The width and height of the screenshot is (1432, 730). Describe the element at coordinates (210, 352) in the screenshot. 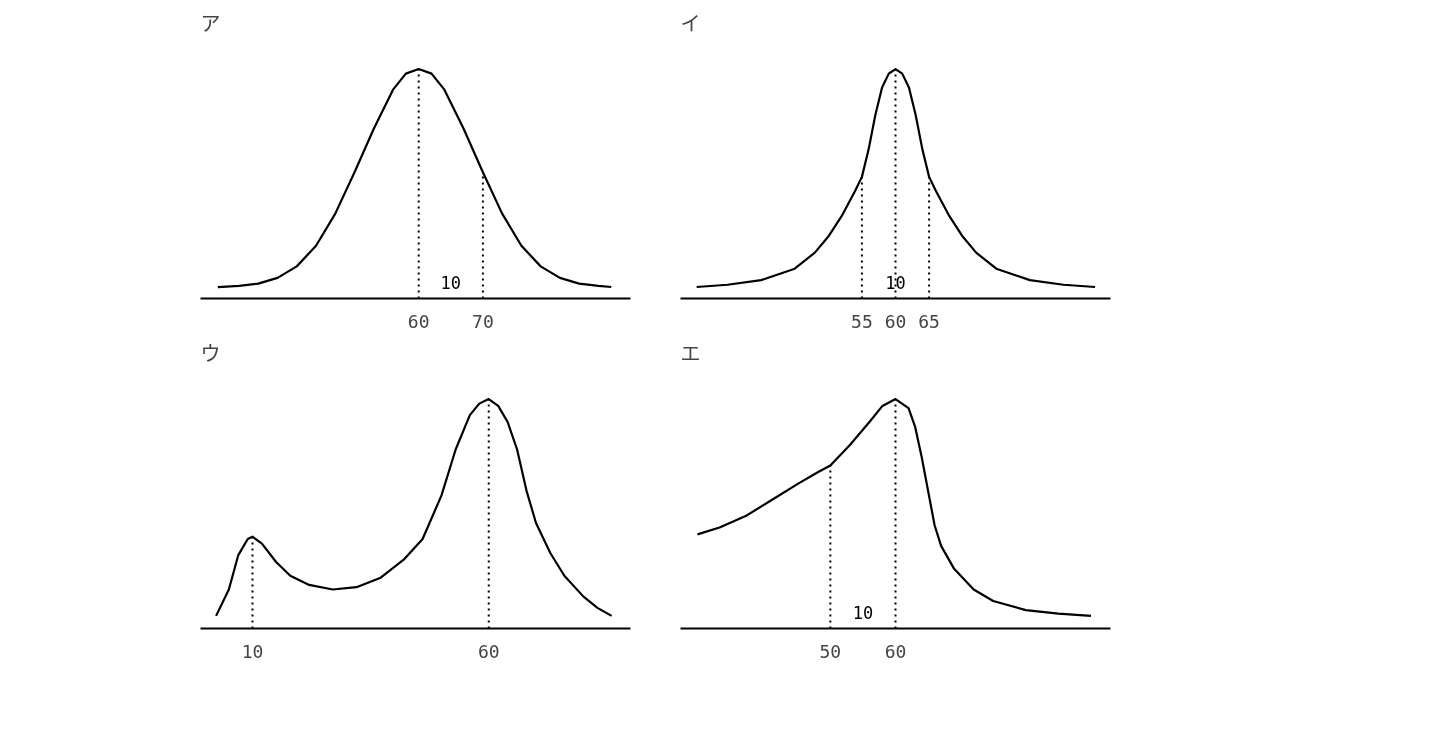

I see `chart-title: ウ` at that location.